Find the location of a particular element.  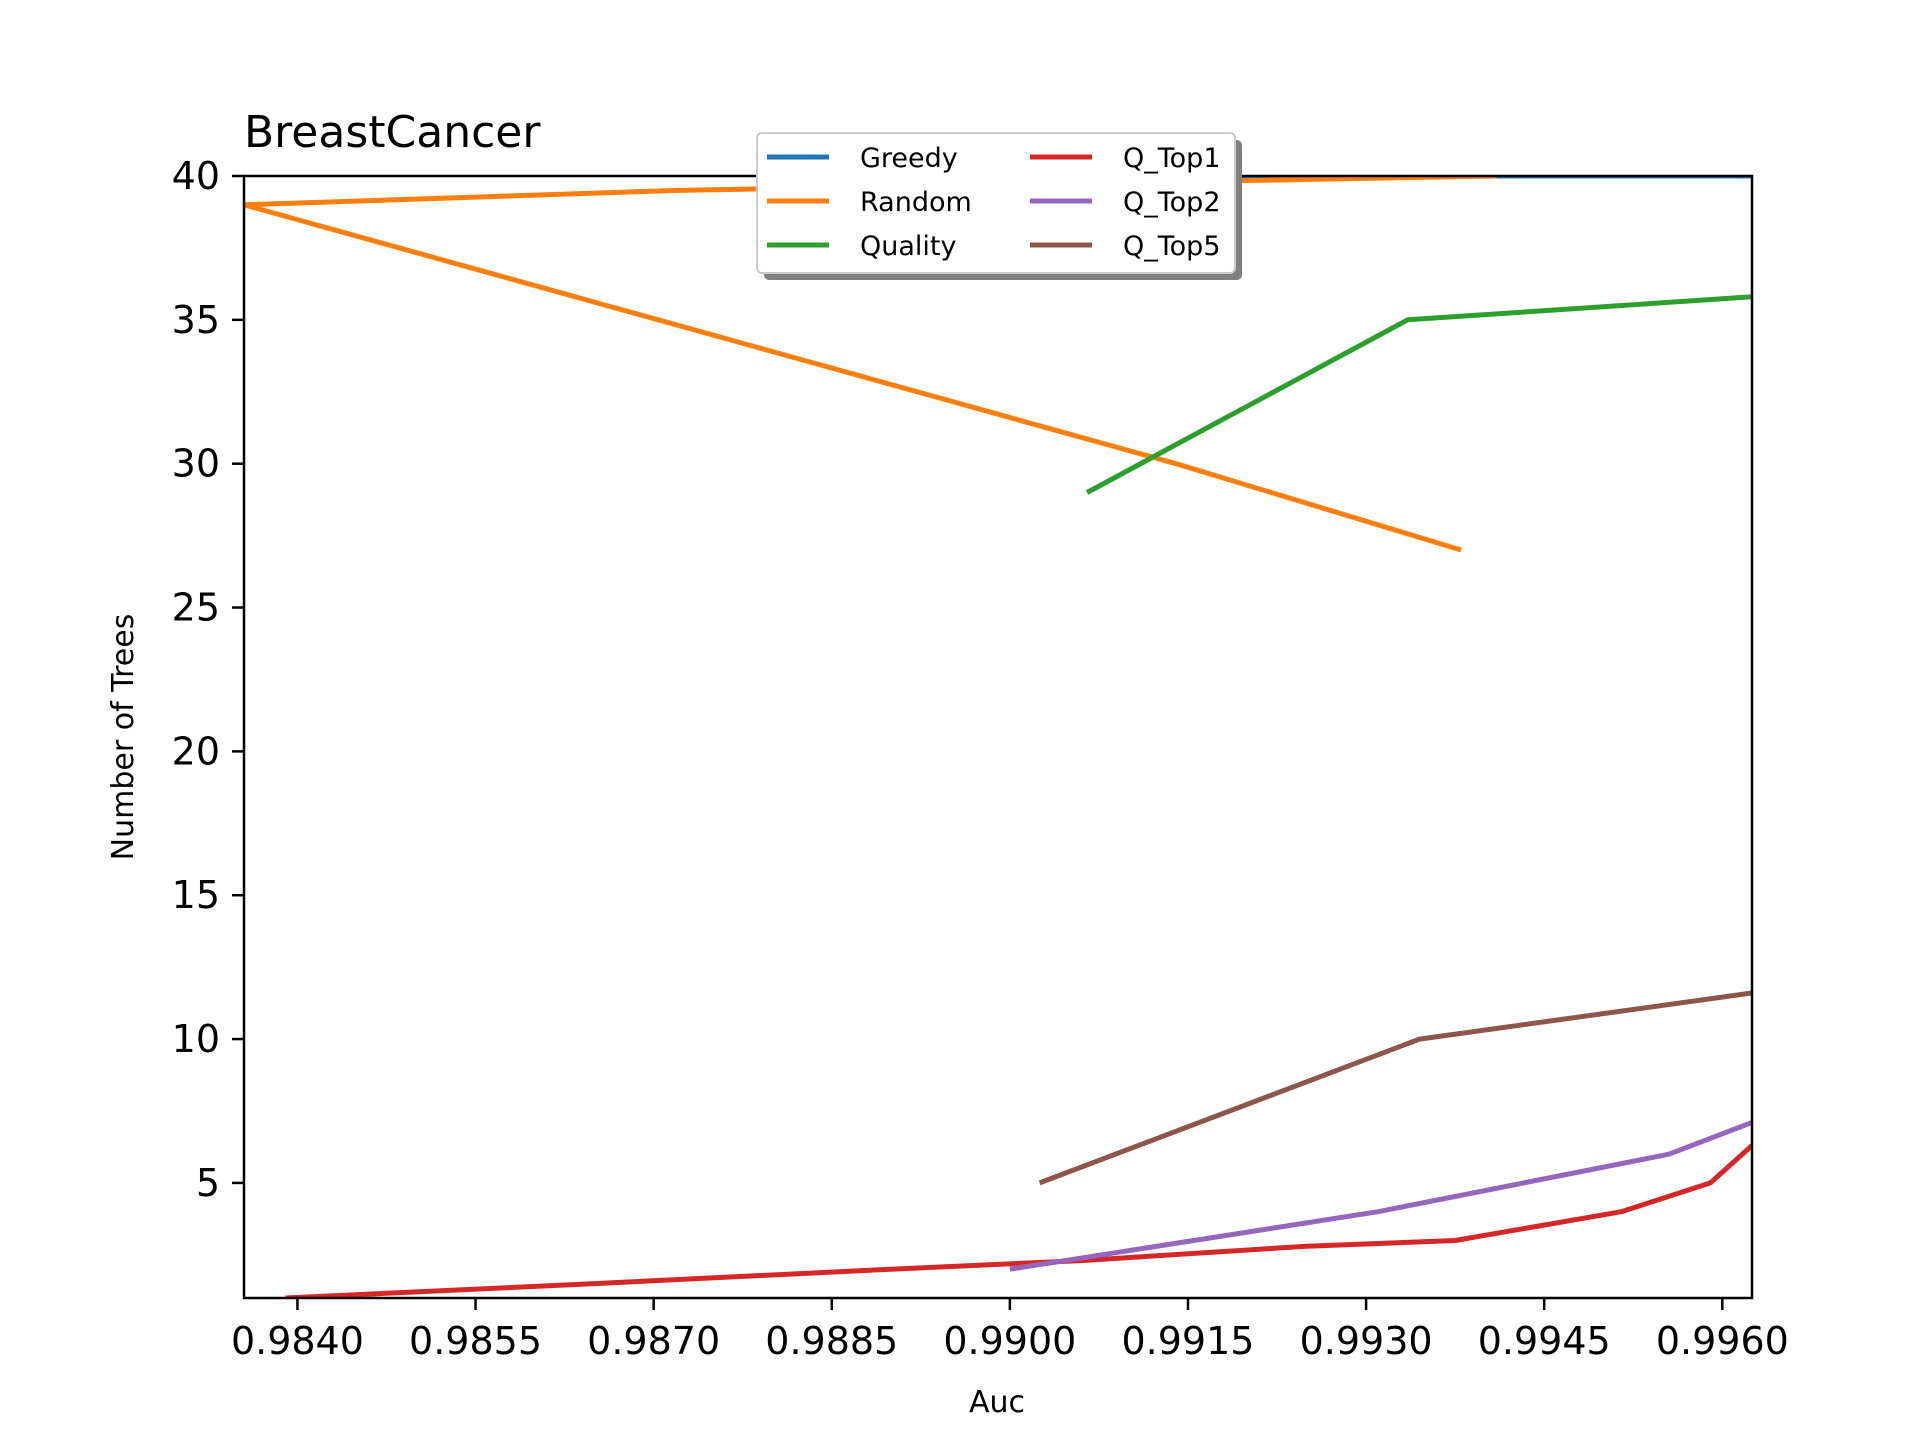

y-tick-label: 30 is located at coordinates (196, 464).